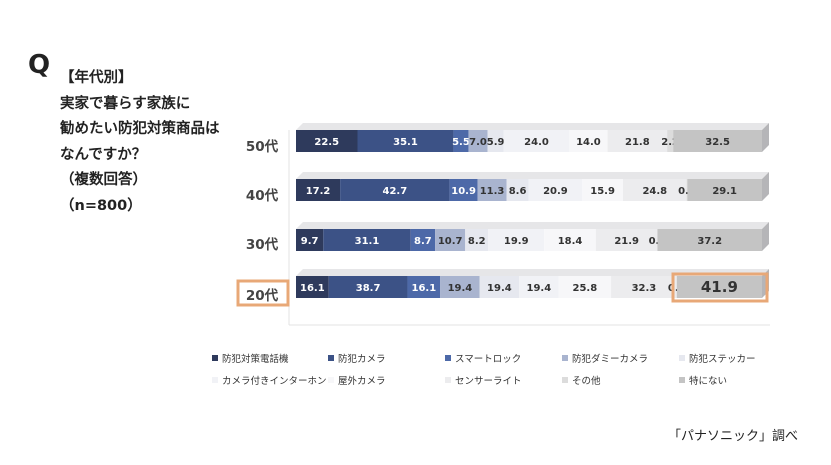 The width and height of the screenshot is (831, 465). I want to click on legend-item: 特にない, so click(703, 380).